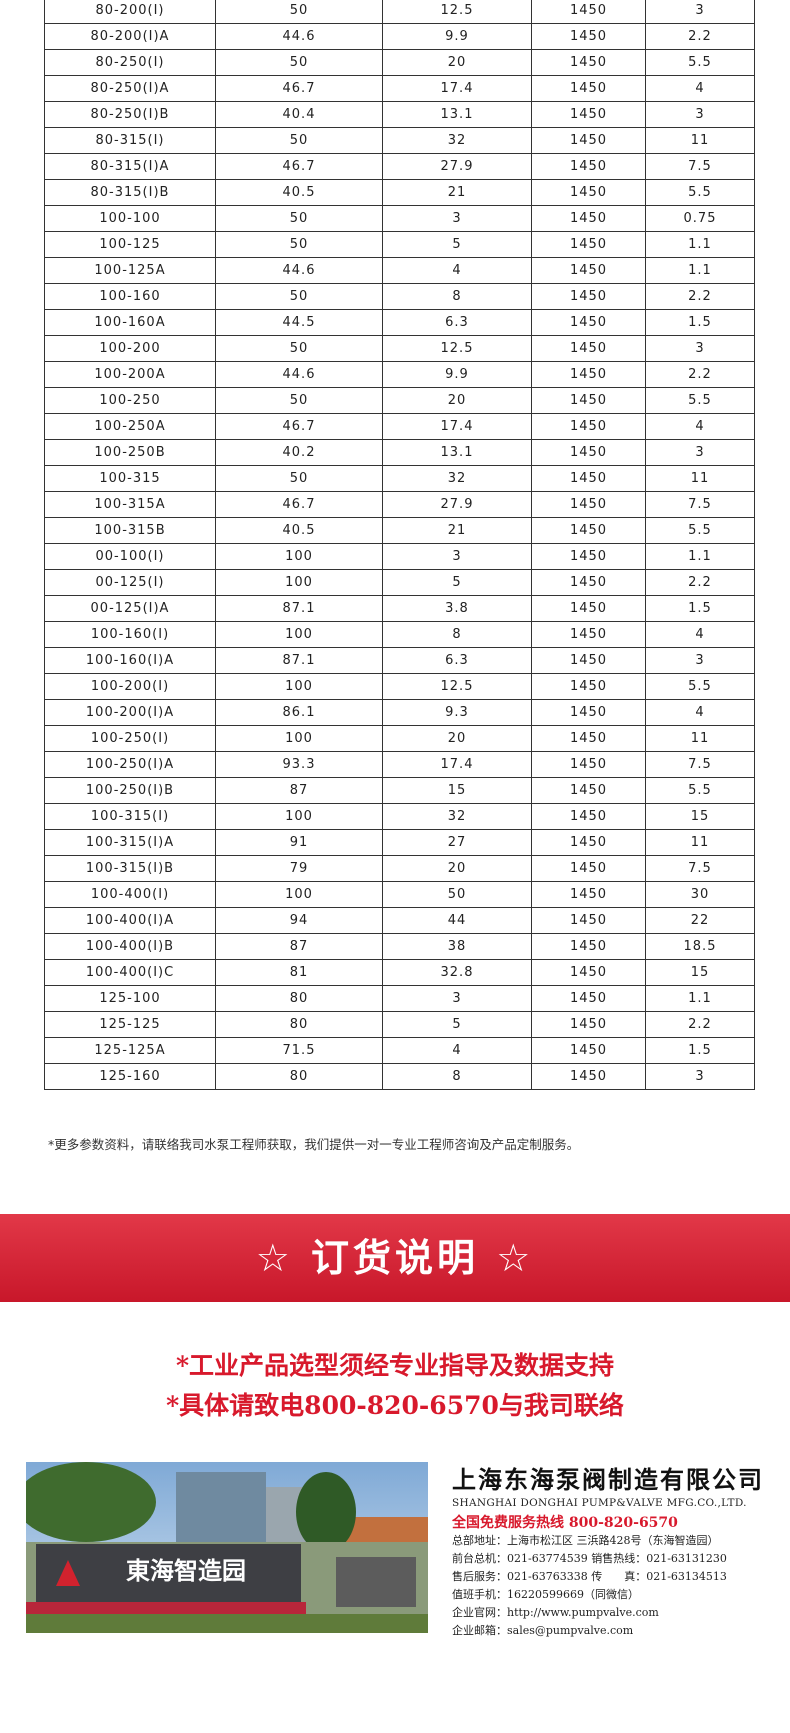 The width and height of the screenshot is (790, 1733). What do you see at coordinates (399, 244) in the screenshot?
I see `table-row: 100-125 50 5 1450 1.1` at bounding box center [399, 244].